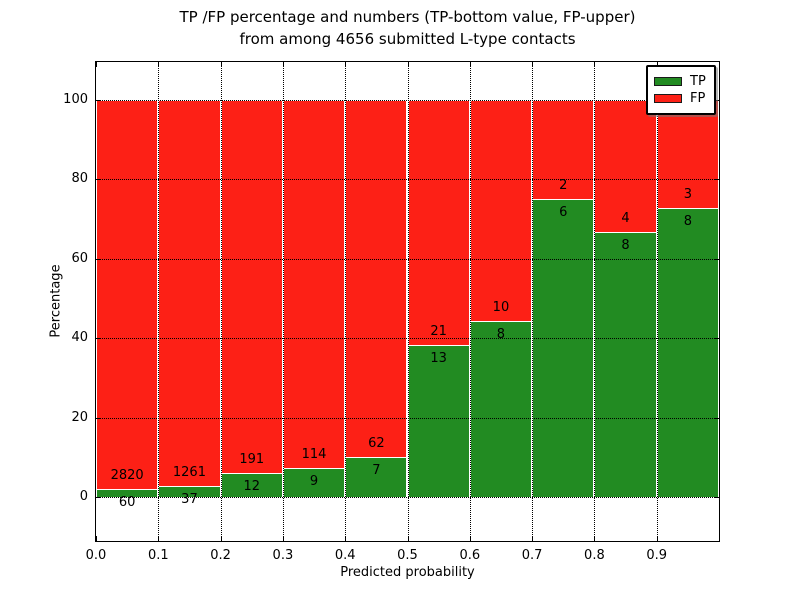 Image resolution: width=800 pixels, height=600 pixels. What do you see at coordinates (127, 475) in the screenshot?
I see `bar-count-label-fp: 2820` at bounding box center [127, 475].